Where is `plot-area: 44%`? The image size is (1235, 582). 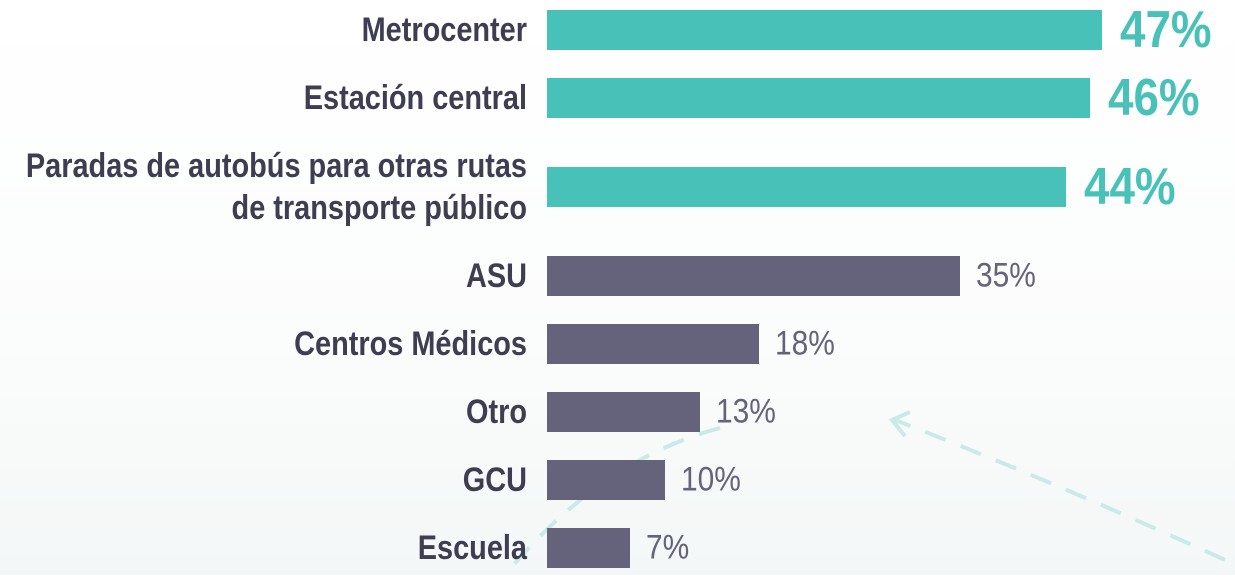
plot-area: 44% is located at coordinates (877, 187).